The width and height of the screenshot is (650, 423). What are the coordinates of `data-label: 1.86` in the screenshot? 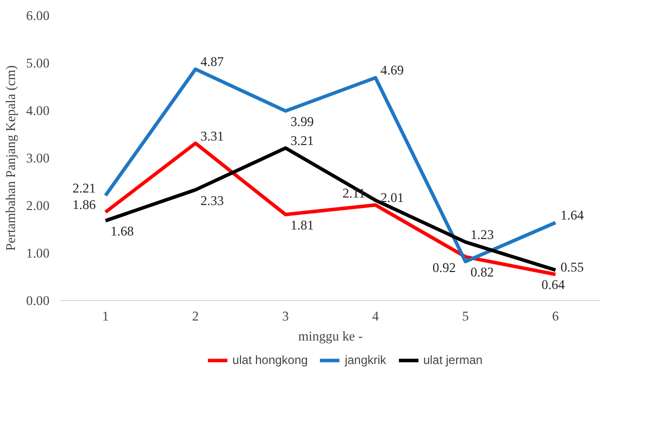 It's located at (84, 204).